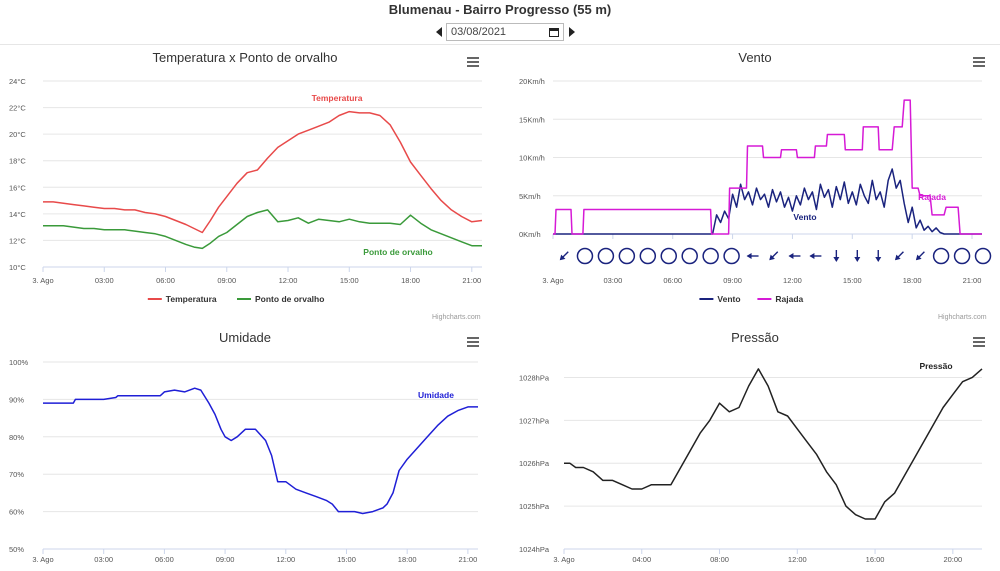  What do you see at coordinates (16, 474) in the screenshot?
I see `y-tick-label: 70%` at bounding box center [16, 474].